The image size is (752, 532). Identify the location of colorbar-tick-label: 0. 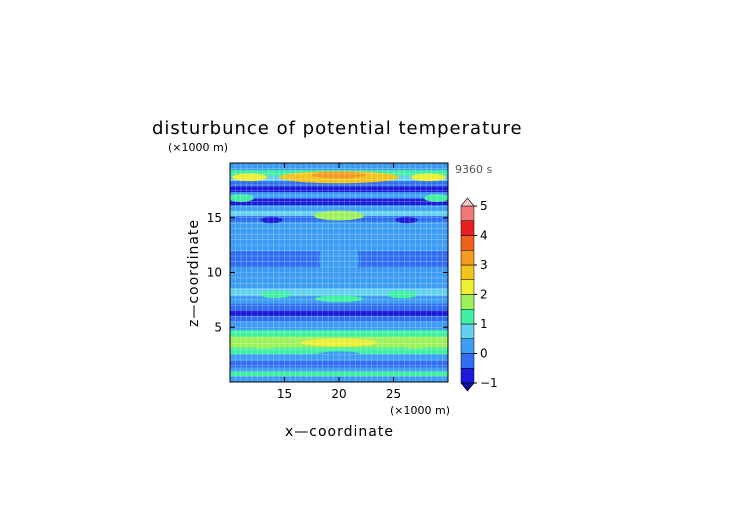
(484, 354).